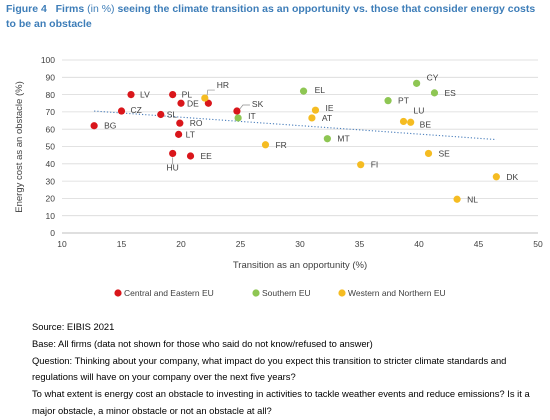 The image size is (550, 420). What do you see at coordinates (185, 134) in the screenshot?
I see `data-point-lt: LT` at bounding box center [185, 134].